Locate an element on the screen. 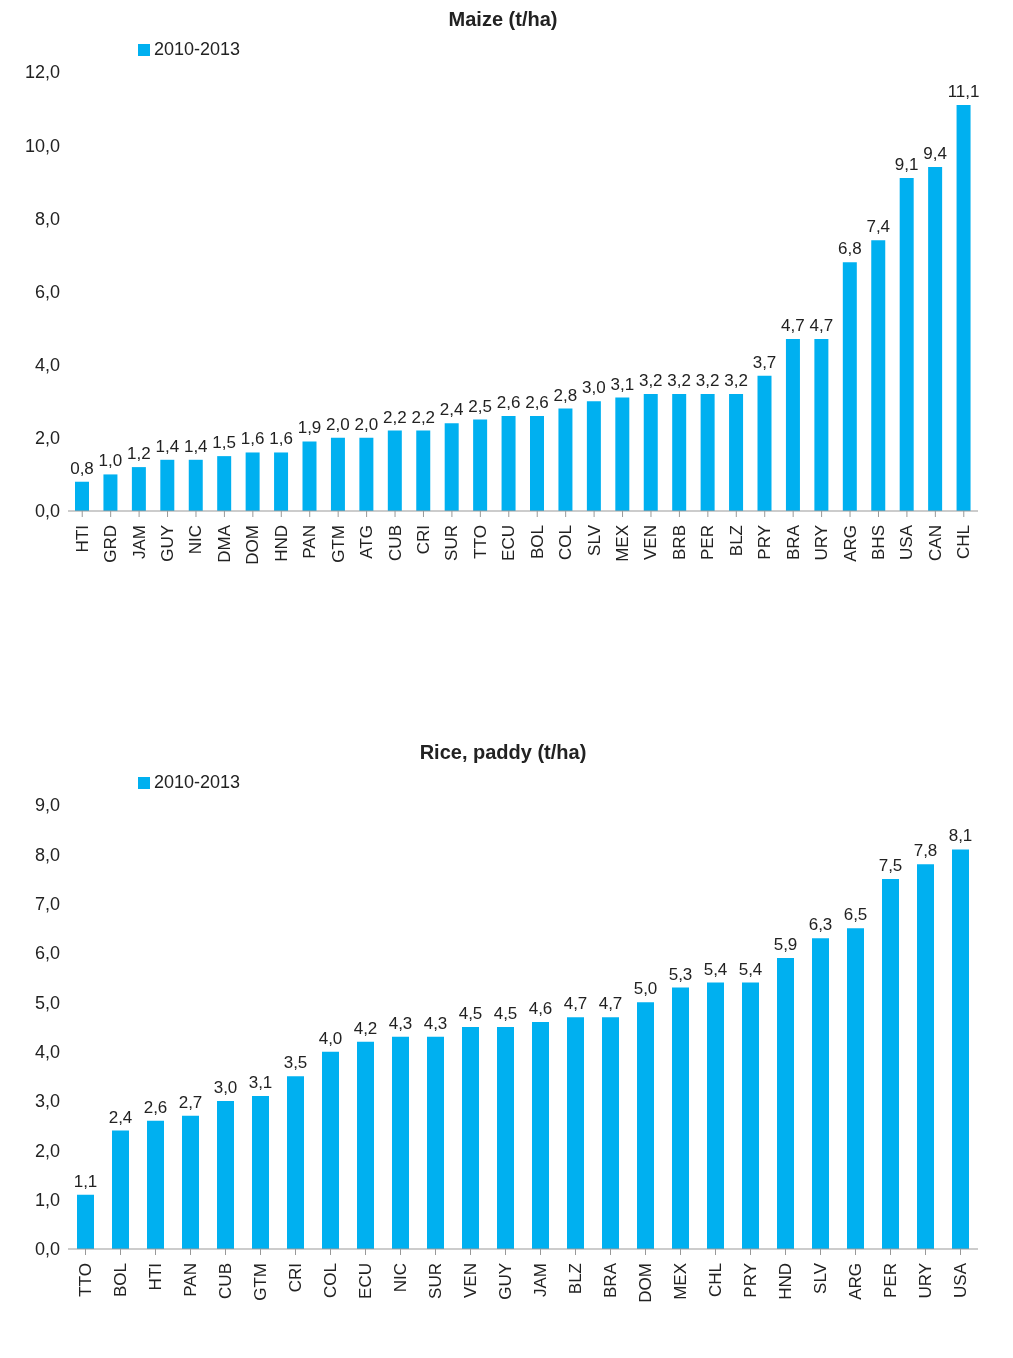 The width and height of the screenshot is (1013, 1358). x-tick-label: CUB is located at coordinates (395, 543).